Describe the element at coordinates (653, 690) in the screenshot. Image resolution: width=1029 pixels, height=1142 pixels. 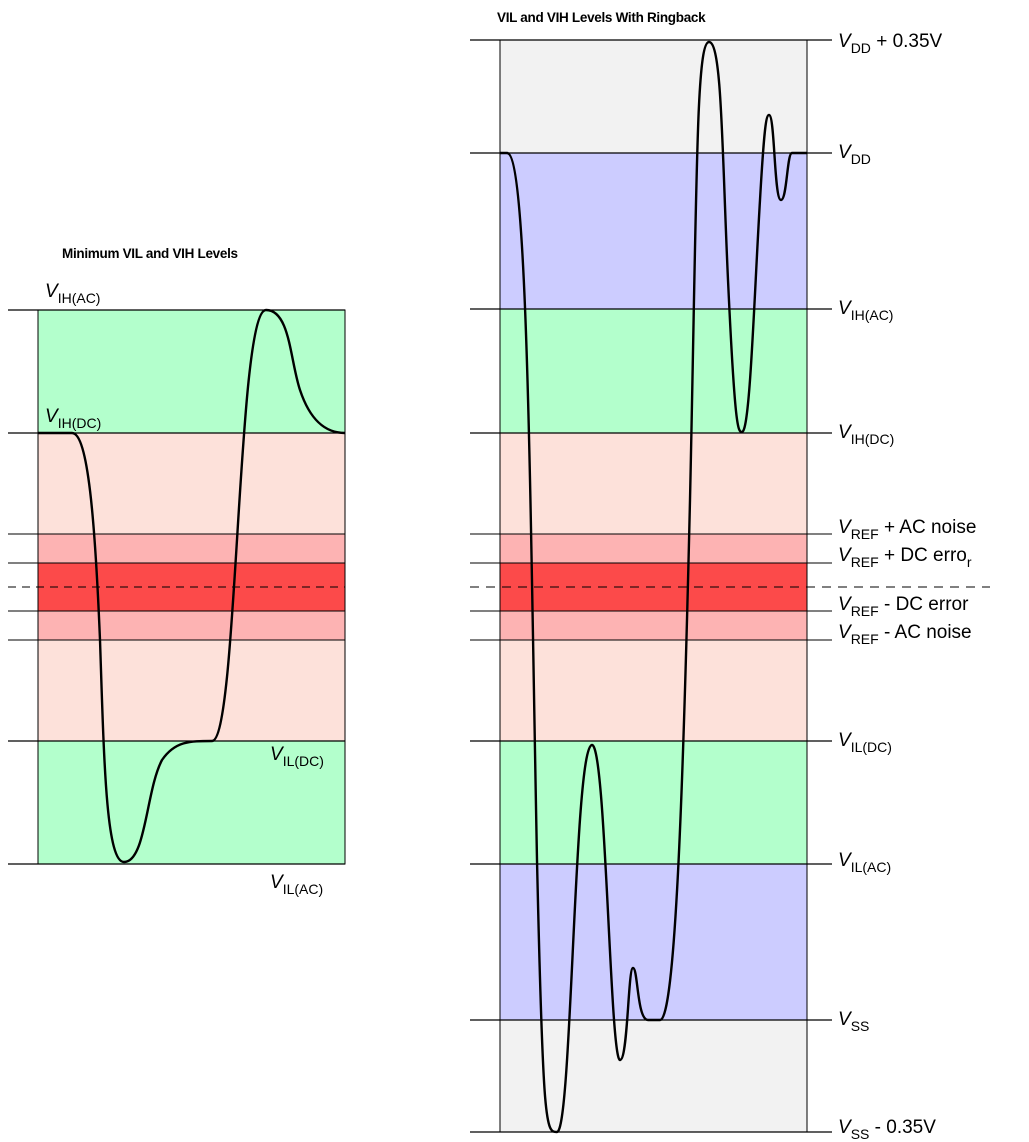
I see `right-band-lower-pink` at that location.